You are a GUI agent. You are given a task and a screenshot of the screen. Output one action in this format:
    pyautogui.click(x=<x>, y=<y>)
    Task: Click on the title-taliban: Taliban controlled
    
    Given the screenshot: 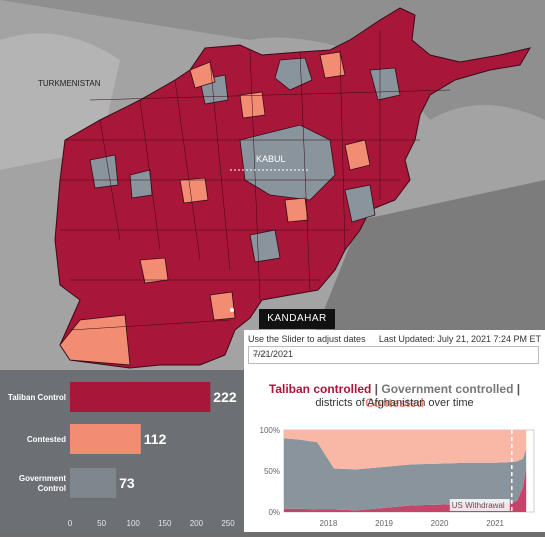 What is the action you would take?
    pyautogui.click(x=320, y=389)
    